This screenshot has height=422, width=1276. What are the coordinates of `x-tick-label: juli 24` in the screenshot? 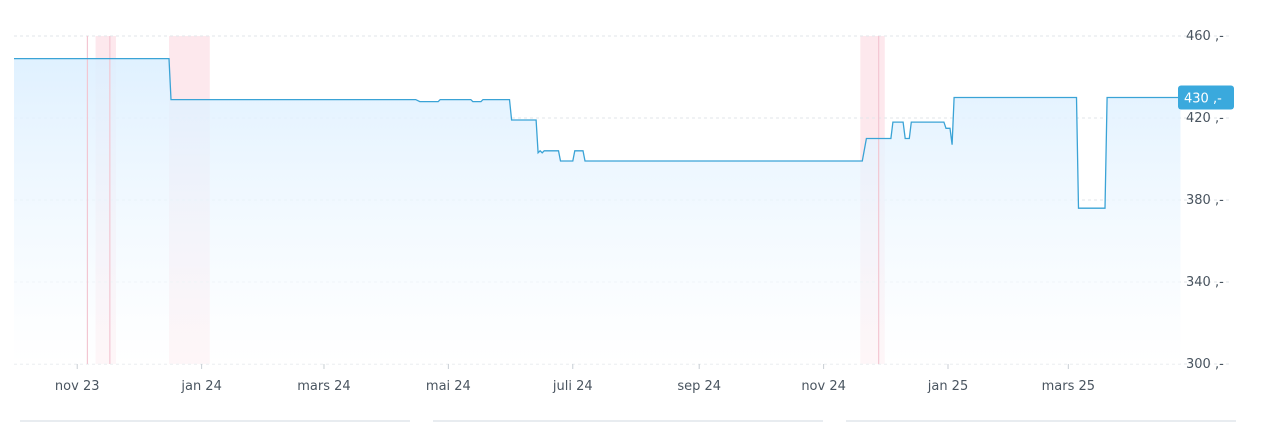 It's located at (572, 386).